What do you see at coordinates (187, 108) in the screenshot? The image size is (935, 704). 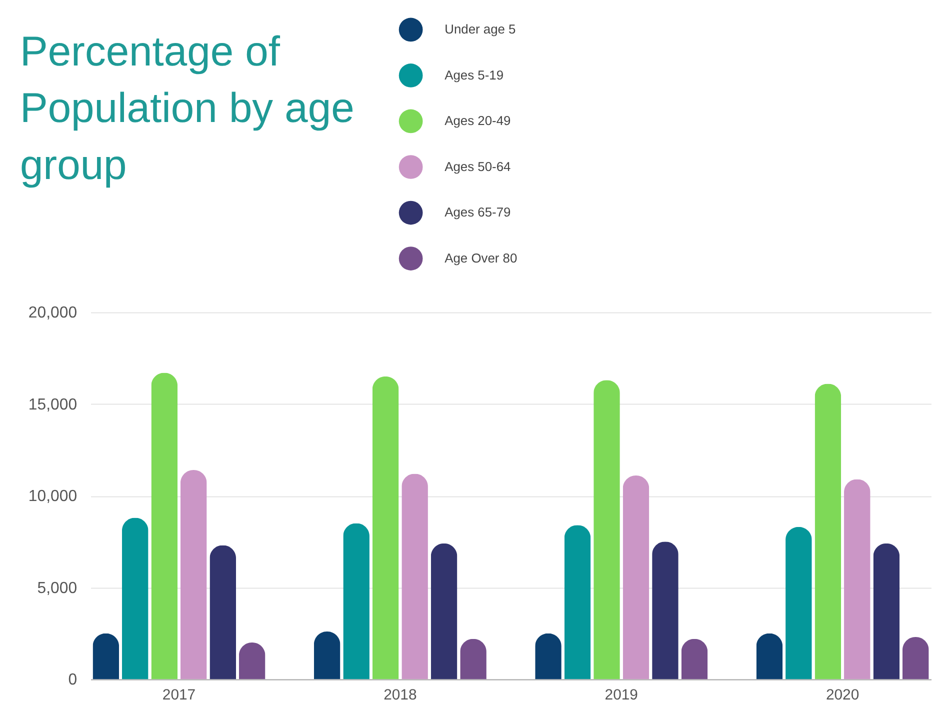 I see `chart-title: Percentage of Population by age group` at bounding box center [187, 108].